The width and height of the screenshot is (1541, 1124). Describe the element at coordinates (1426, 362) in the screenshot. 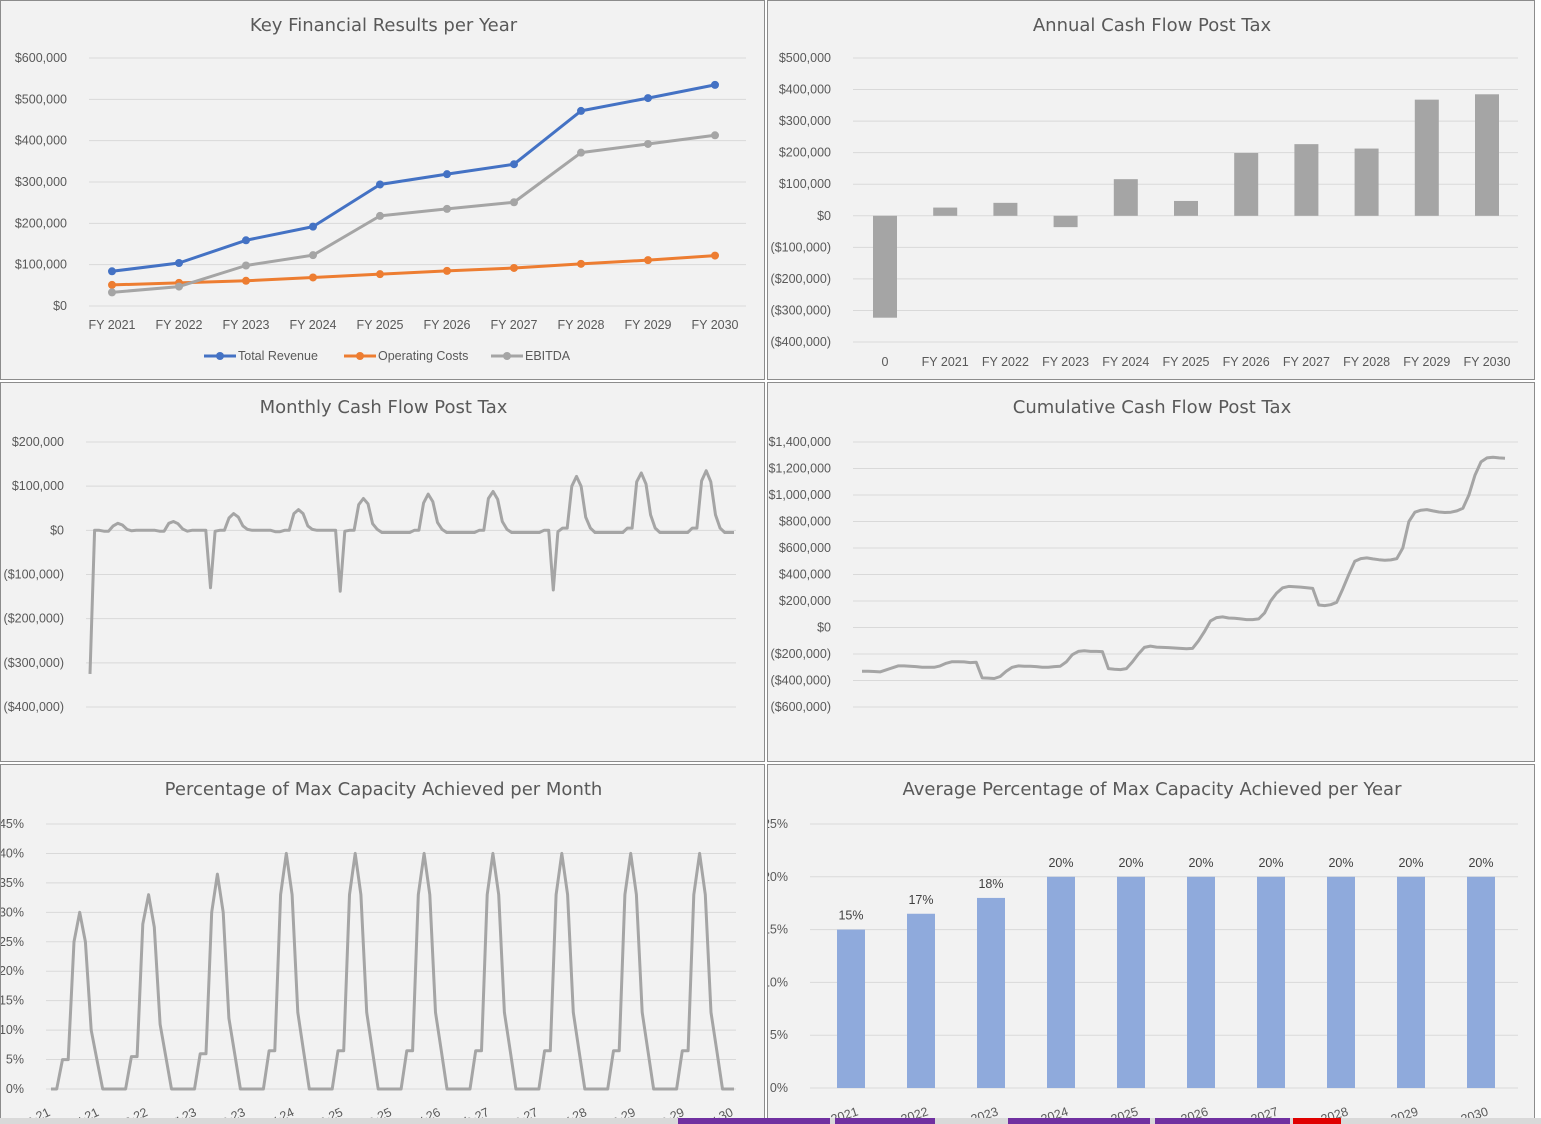

I see `x-tick-label: FY 2029` at that location.